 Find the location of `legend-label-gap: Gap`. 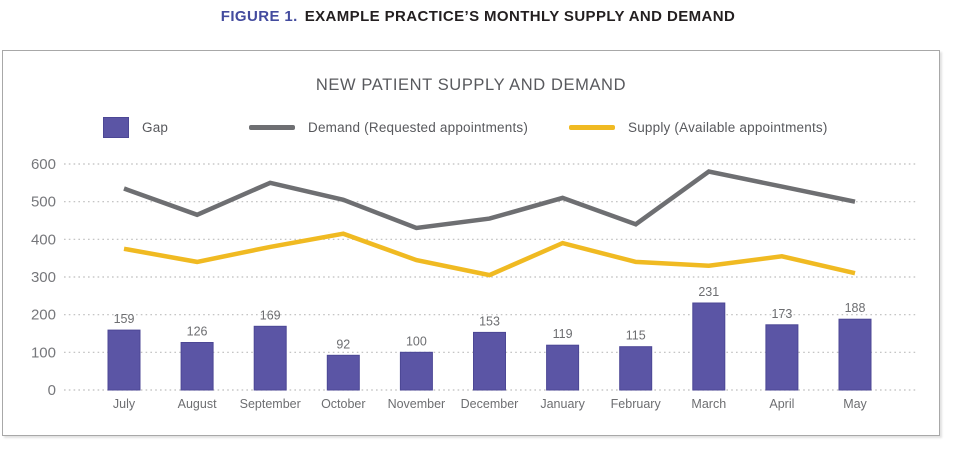

legend-label-gap: Gap is located at coordinates (155, 127).